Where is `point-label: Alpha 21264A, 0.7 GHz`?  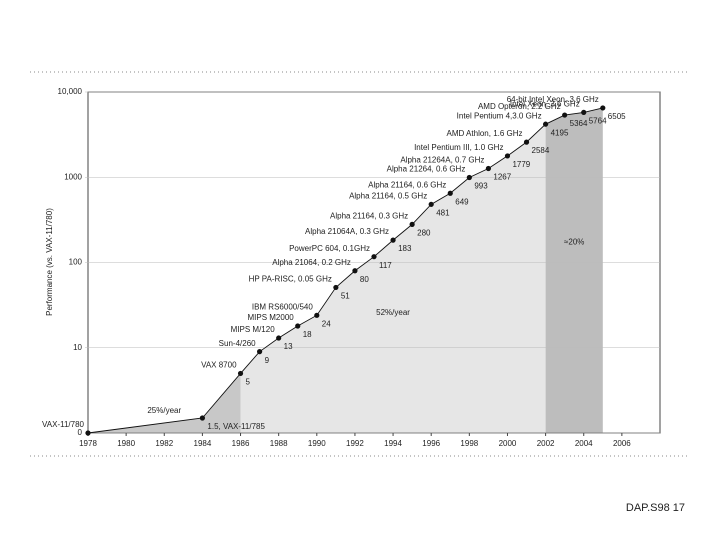 point-label: Alpha 21264A, 0.7 GHz is located at coordinates (442, 160).